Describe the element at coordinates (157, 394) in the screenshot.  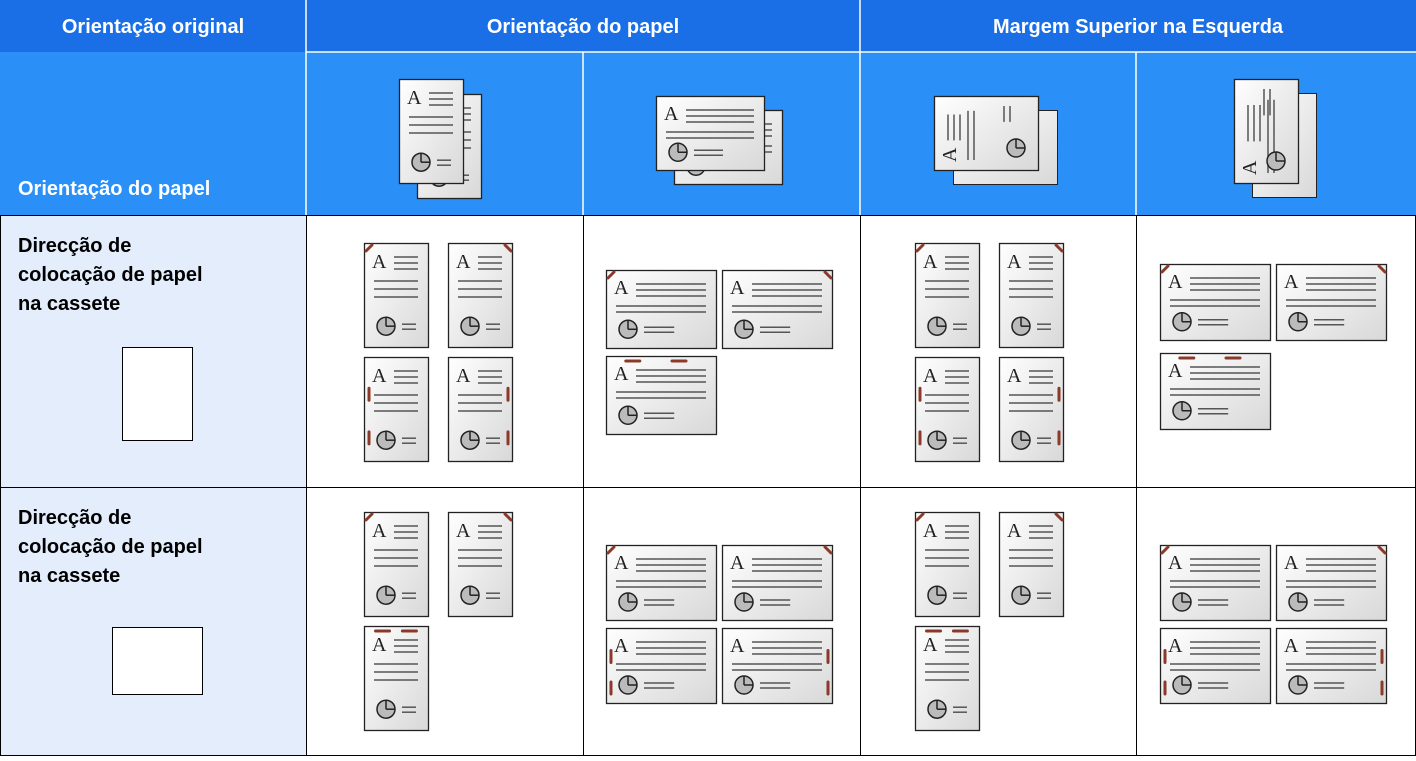
I see `paper-portrait` at that location.